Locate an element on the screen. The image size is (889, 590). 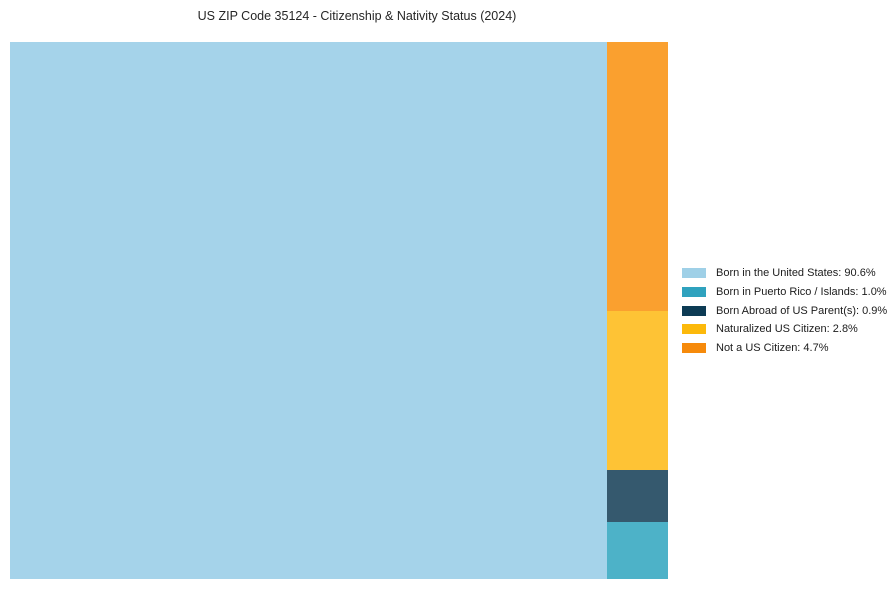
legend-swatch-born-puerto-rico is located at coordinates (694, 292).